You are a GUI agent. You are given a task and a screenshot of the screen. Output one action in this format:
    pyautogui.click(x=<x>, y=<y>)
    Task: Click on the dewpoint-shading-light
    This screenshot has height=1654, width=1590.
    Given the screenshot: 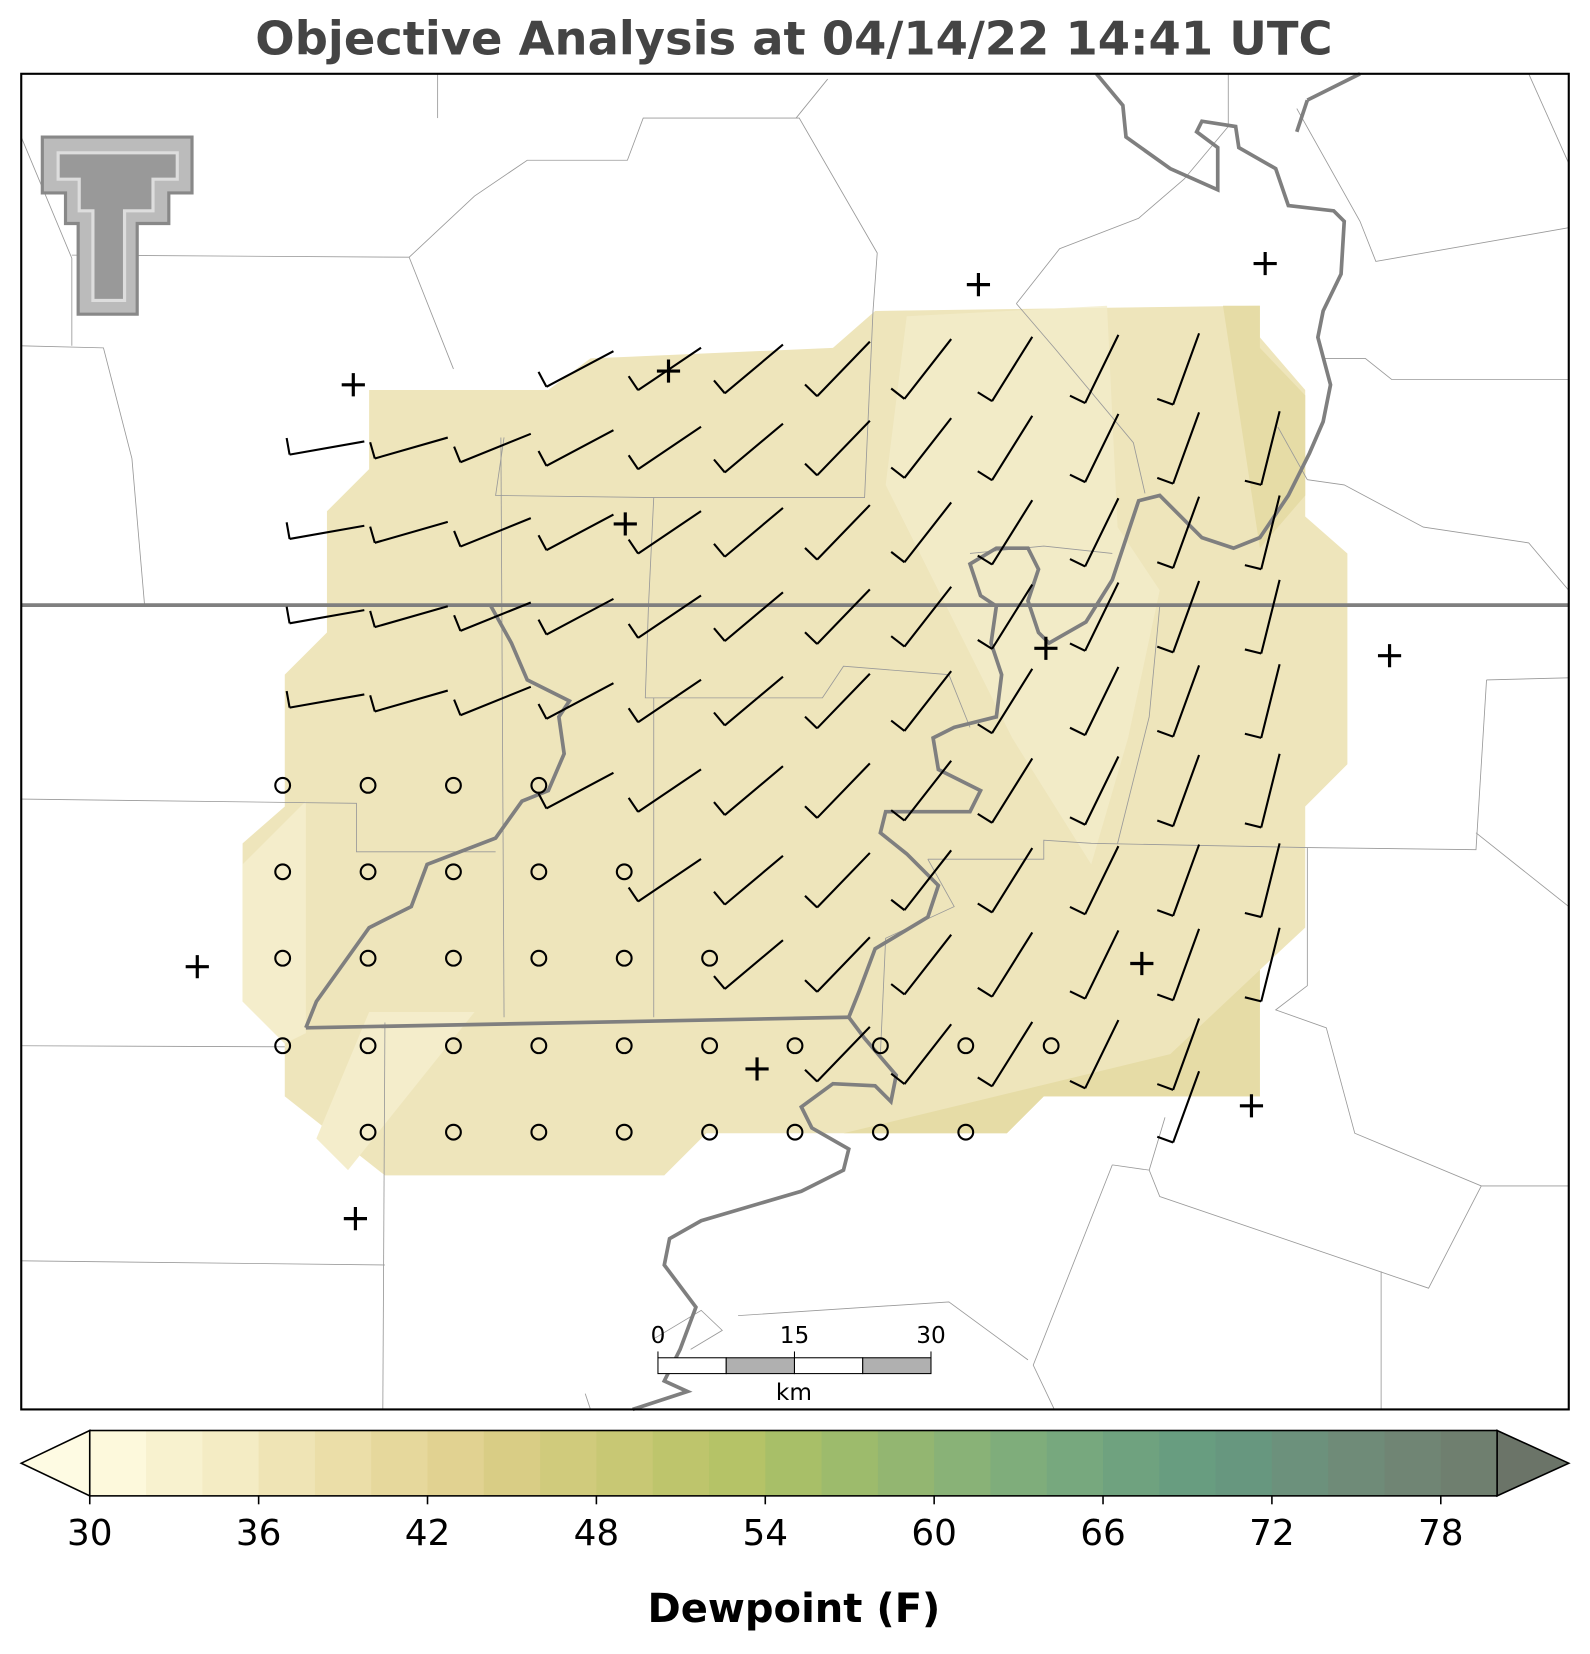 What is the action you would take?
    pyautogui.click(x=358, y=986)
    